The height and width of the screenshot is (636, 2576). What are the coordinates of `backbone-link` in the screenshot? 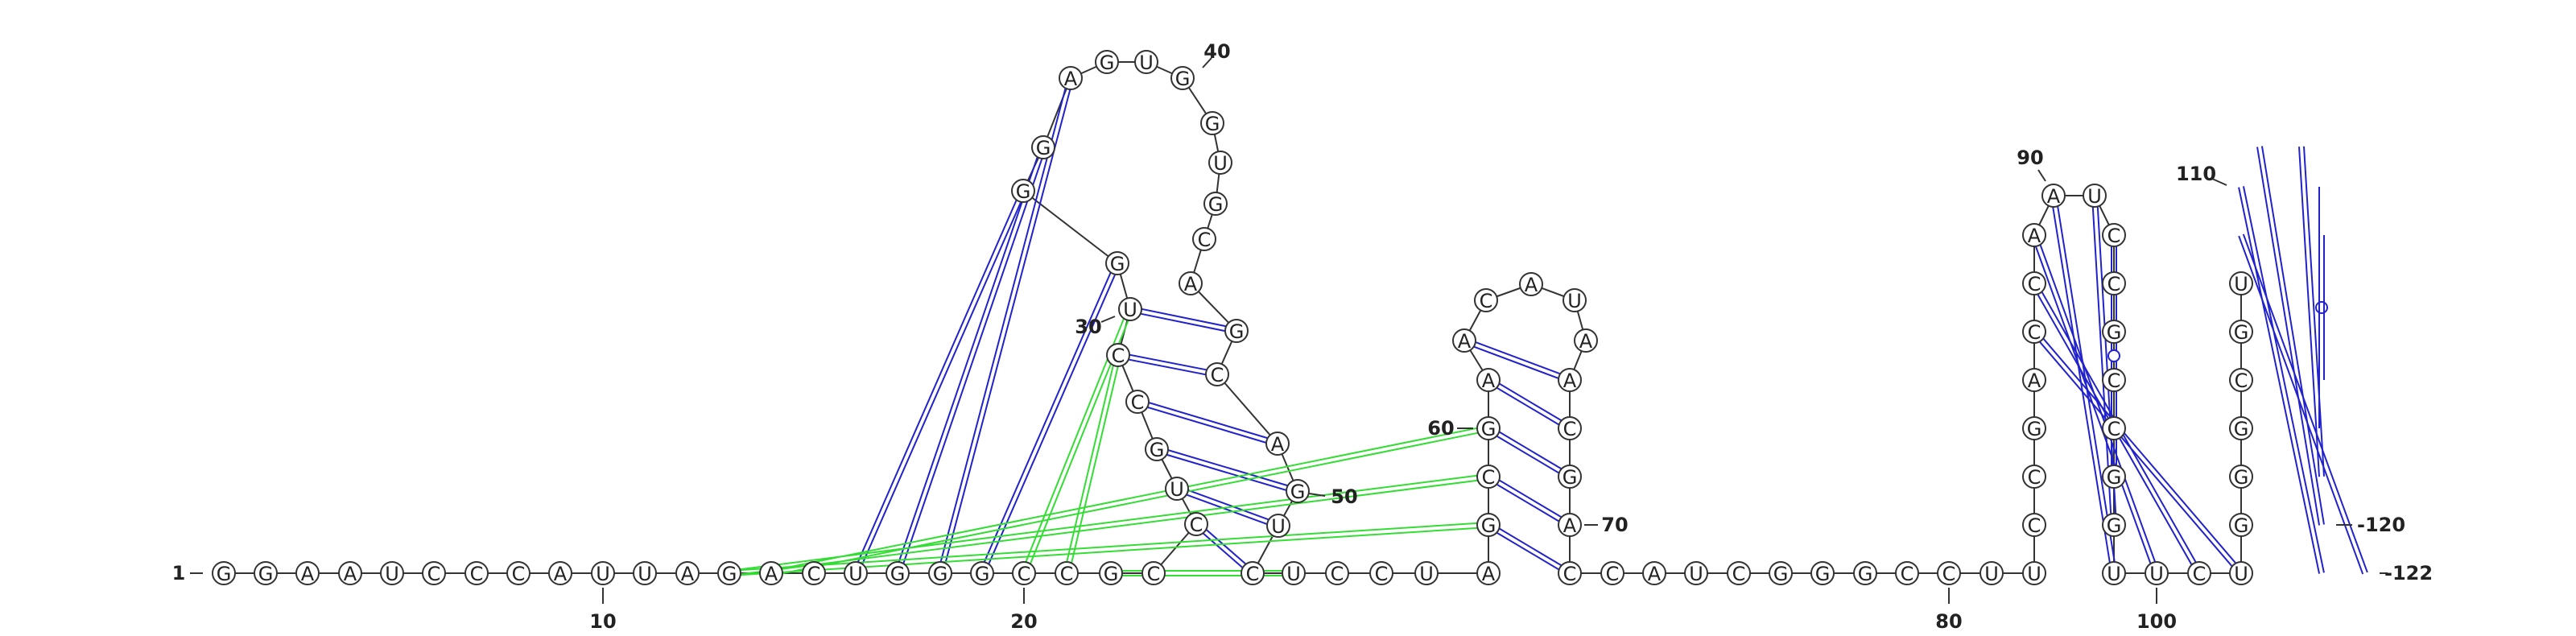 It's located at (1070, 227).